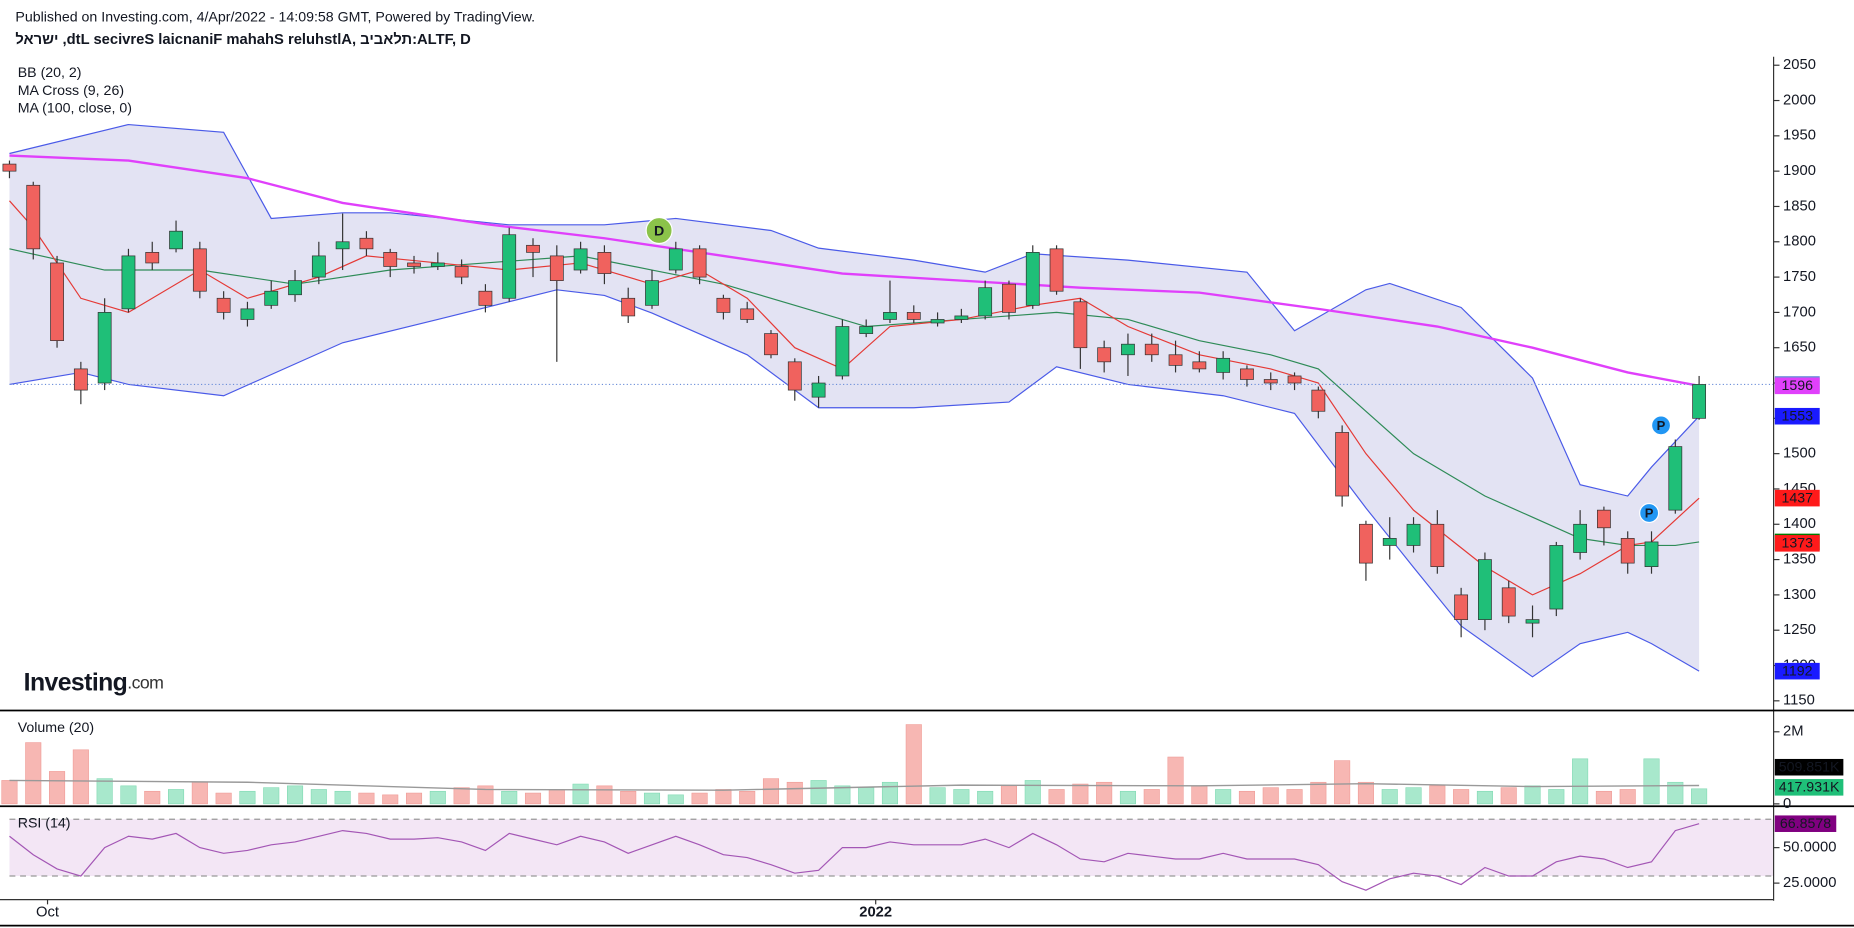 Image resolution: width=1854 pixels, height=928 pixels. Describe the element at coordinates (1799, 65) in the screenshot. I see `y-tick-label: 2050` at that location.